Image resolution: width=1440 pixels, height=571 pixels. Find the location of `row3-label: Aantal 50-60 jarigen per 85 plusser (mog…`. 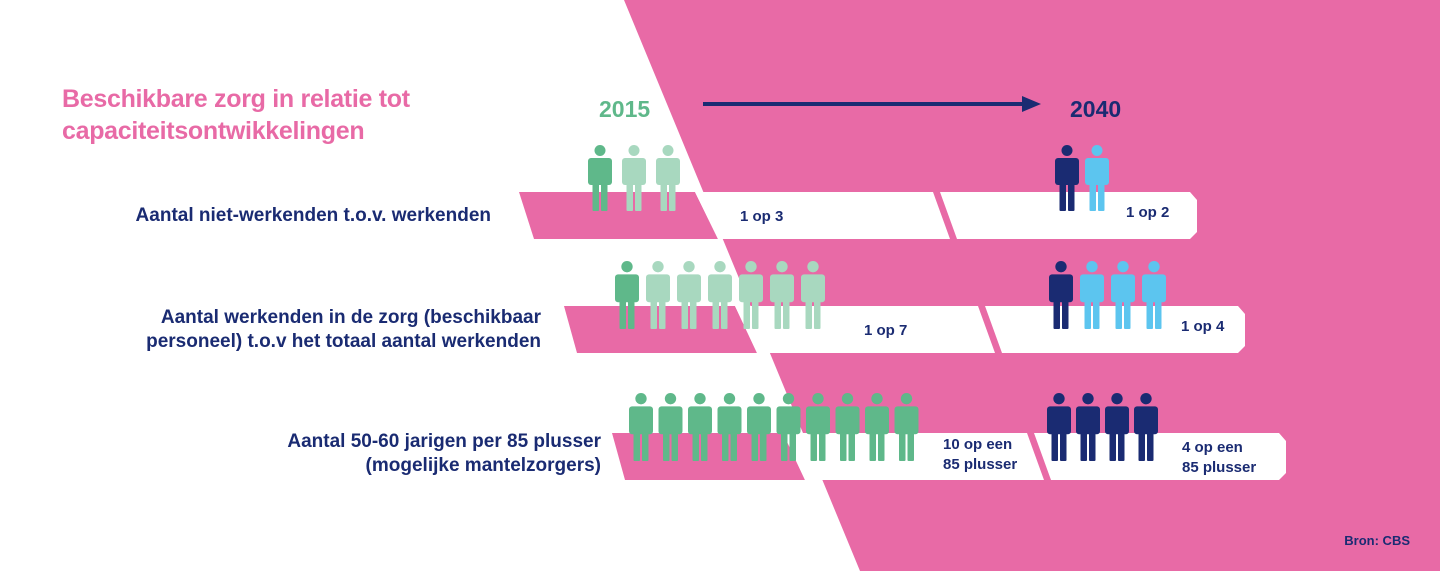

row3-label: Aantal 50-60 jarigen per 85 plusser (mog… is located at coordinates (444, 454).